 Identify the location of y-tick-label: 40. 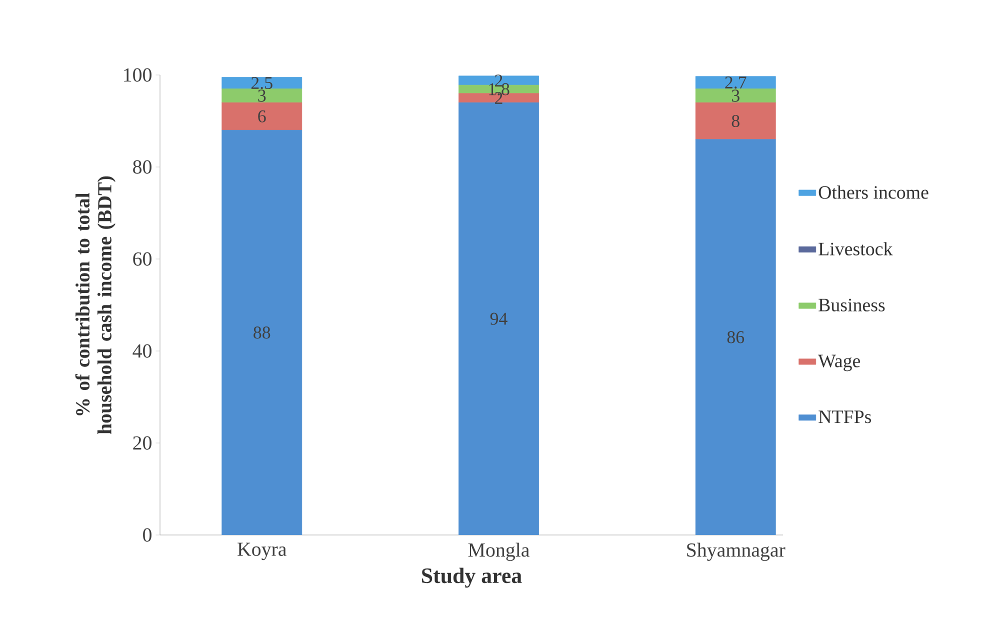
(142, 351).